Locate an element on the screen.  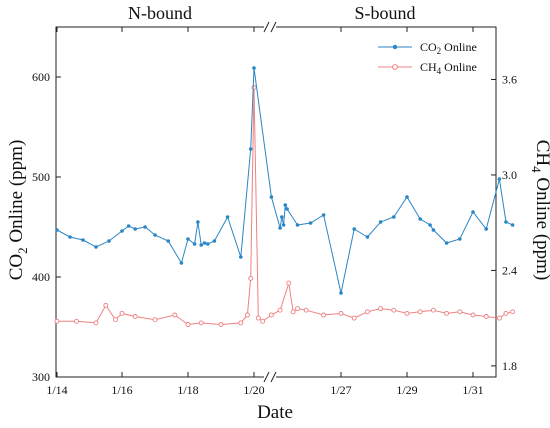
legend-co2-marker is located at coordinates (395, 47).